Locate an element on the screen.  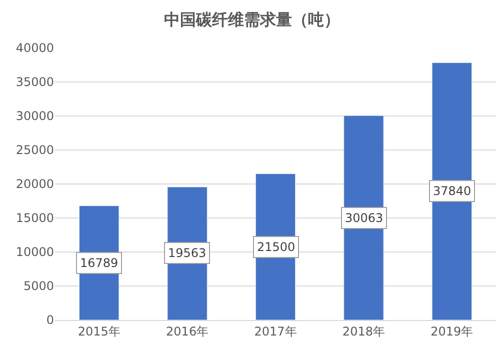
y-tick-label: 35000 is located at coordinates (35, 82).